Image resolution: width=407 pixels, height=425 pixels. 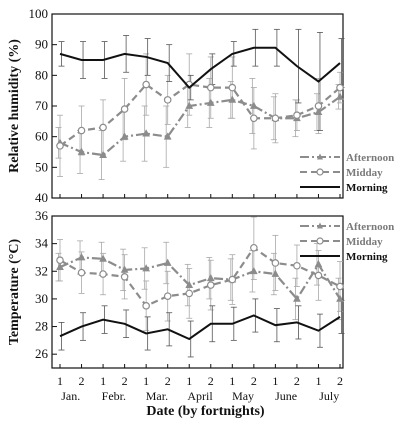 I want to click on temperature-y-axis-title: Temperature (°C), so click(x=14, y=292).